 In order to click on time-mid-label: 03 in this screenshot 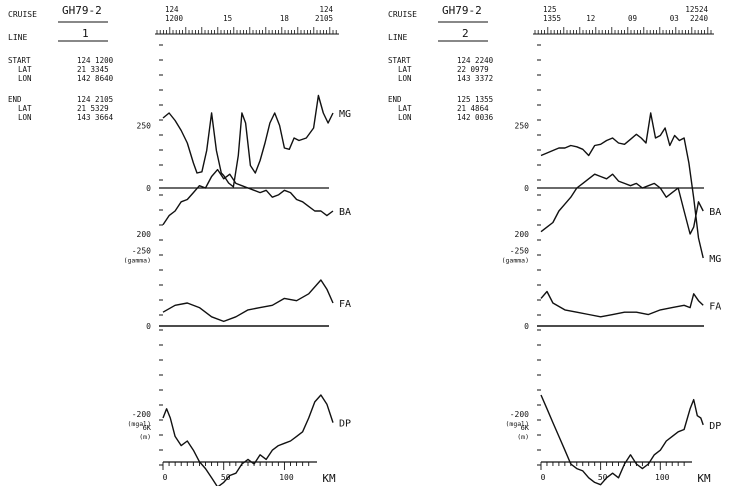, I will do `click(674, 18)`.